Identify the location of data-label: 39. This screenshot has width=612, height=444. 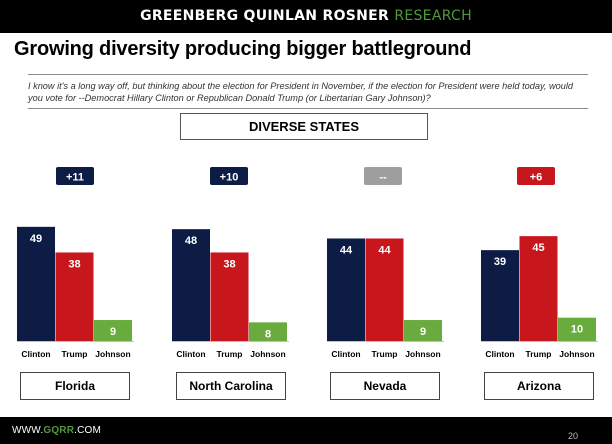
(500, 262).